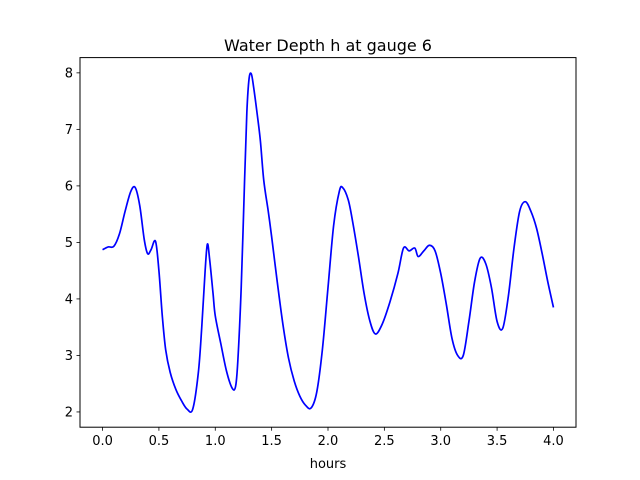 Image resolution: width=640 pixels, height=480 pixels. What do you see at coordinates (271, 441) in the screenshot?
I see `x-tick-label: 1.5` at bounding box center [271, 441].